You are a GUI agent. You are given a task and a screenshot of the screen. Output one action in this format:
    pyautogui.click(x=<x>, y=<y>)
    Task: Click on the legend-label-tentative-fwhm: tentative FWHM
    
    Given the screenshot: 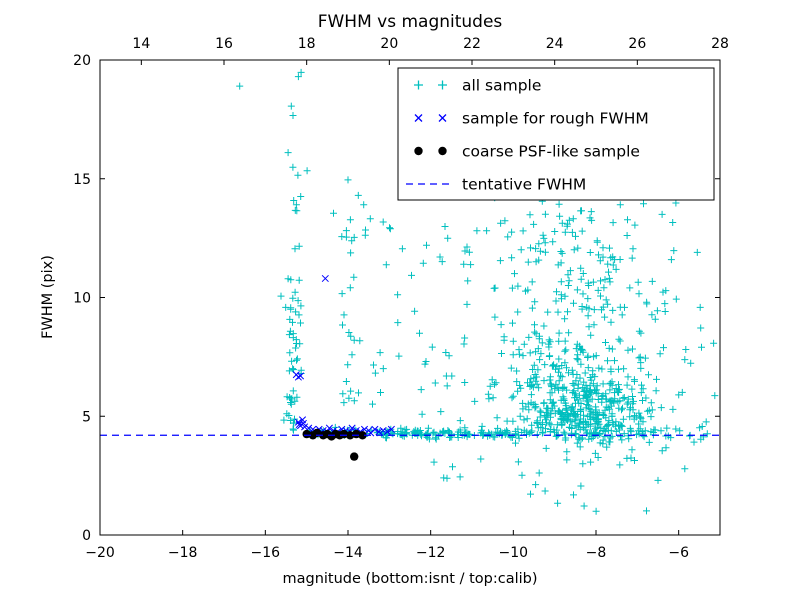 What is the action you would take?
    pyautogui.click(x=524, y=185)
    